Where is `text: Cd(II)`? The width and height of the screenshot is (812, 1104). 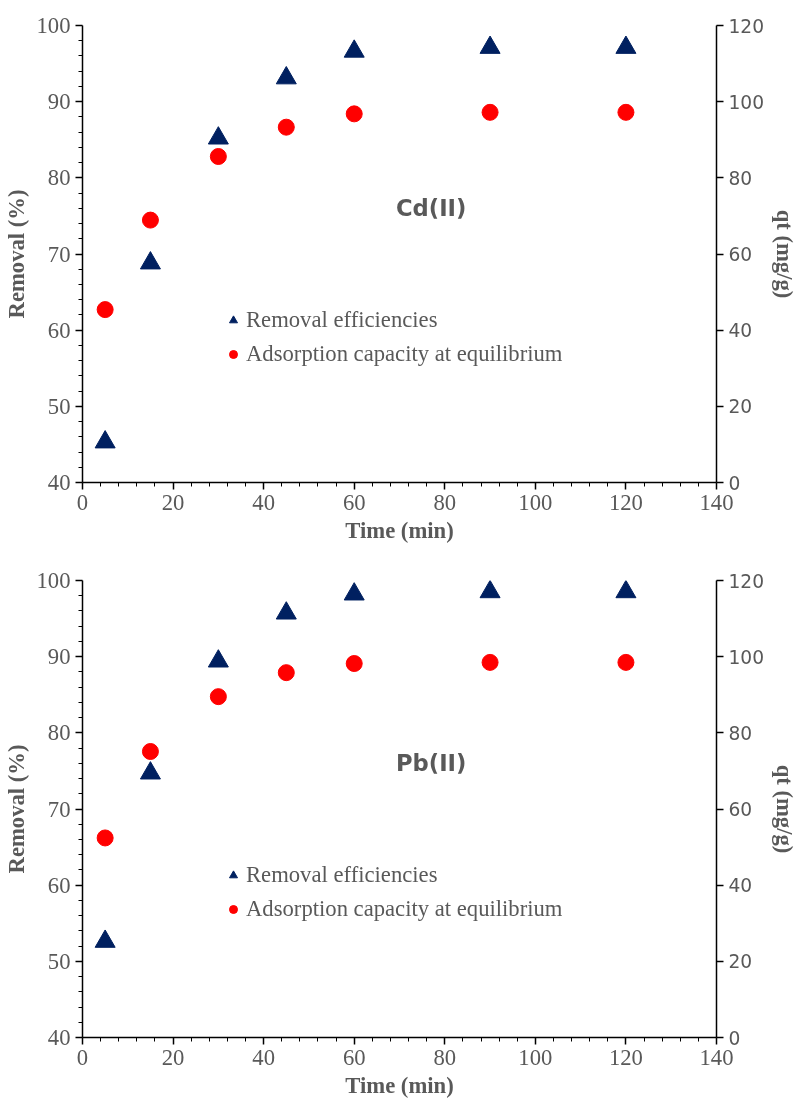
text: Cd(II) is located at coordinates (431, 208).